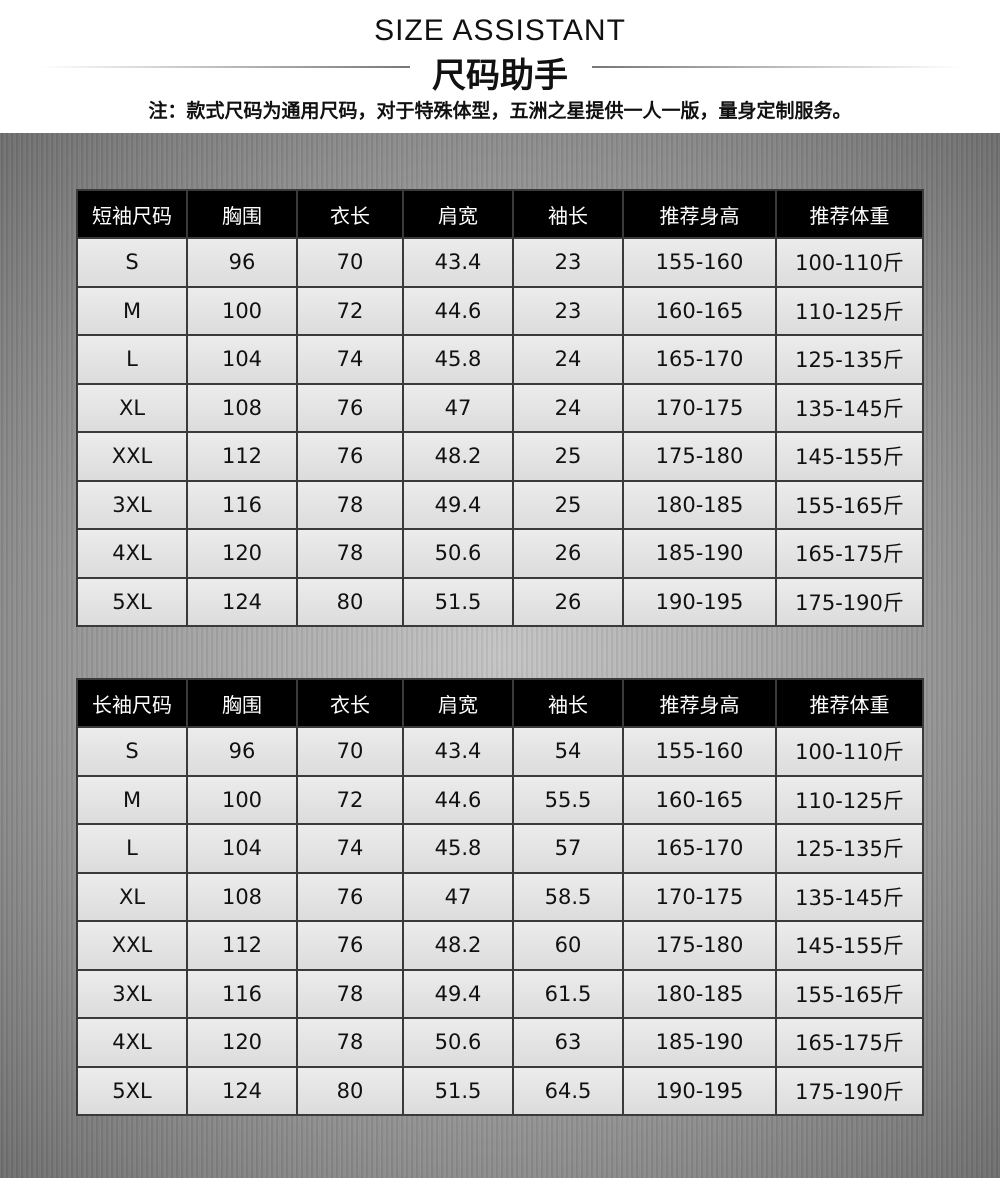 Image resolution: width=1000 pixels, height=1178 pixels. I want to click on table-row: XL 108 76 47 24 170-175 135-145斤, so click(500, 407).